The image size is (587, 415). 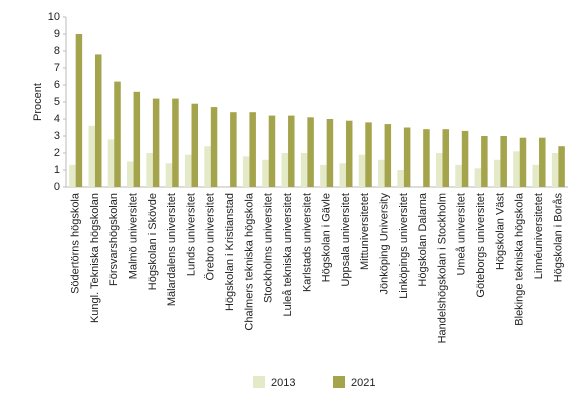 What do you see at coordinates (404, 246) in the screenshot?
I see `x-tick-label: Linköpings universitet` at bounding box center [404, 246].